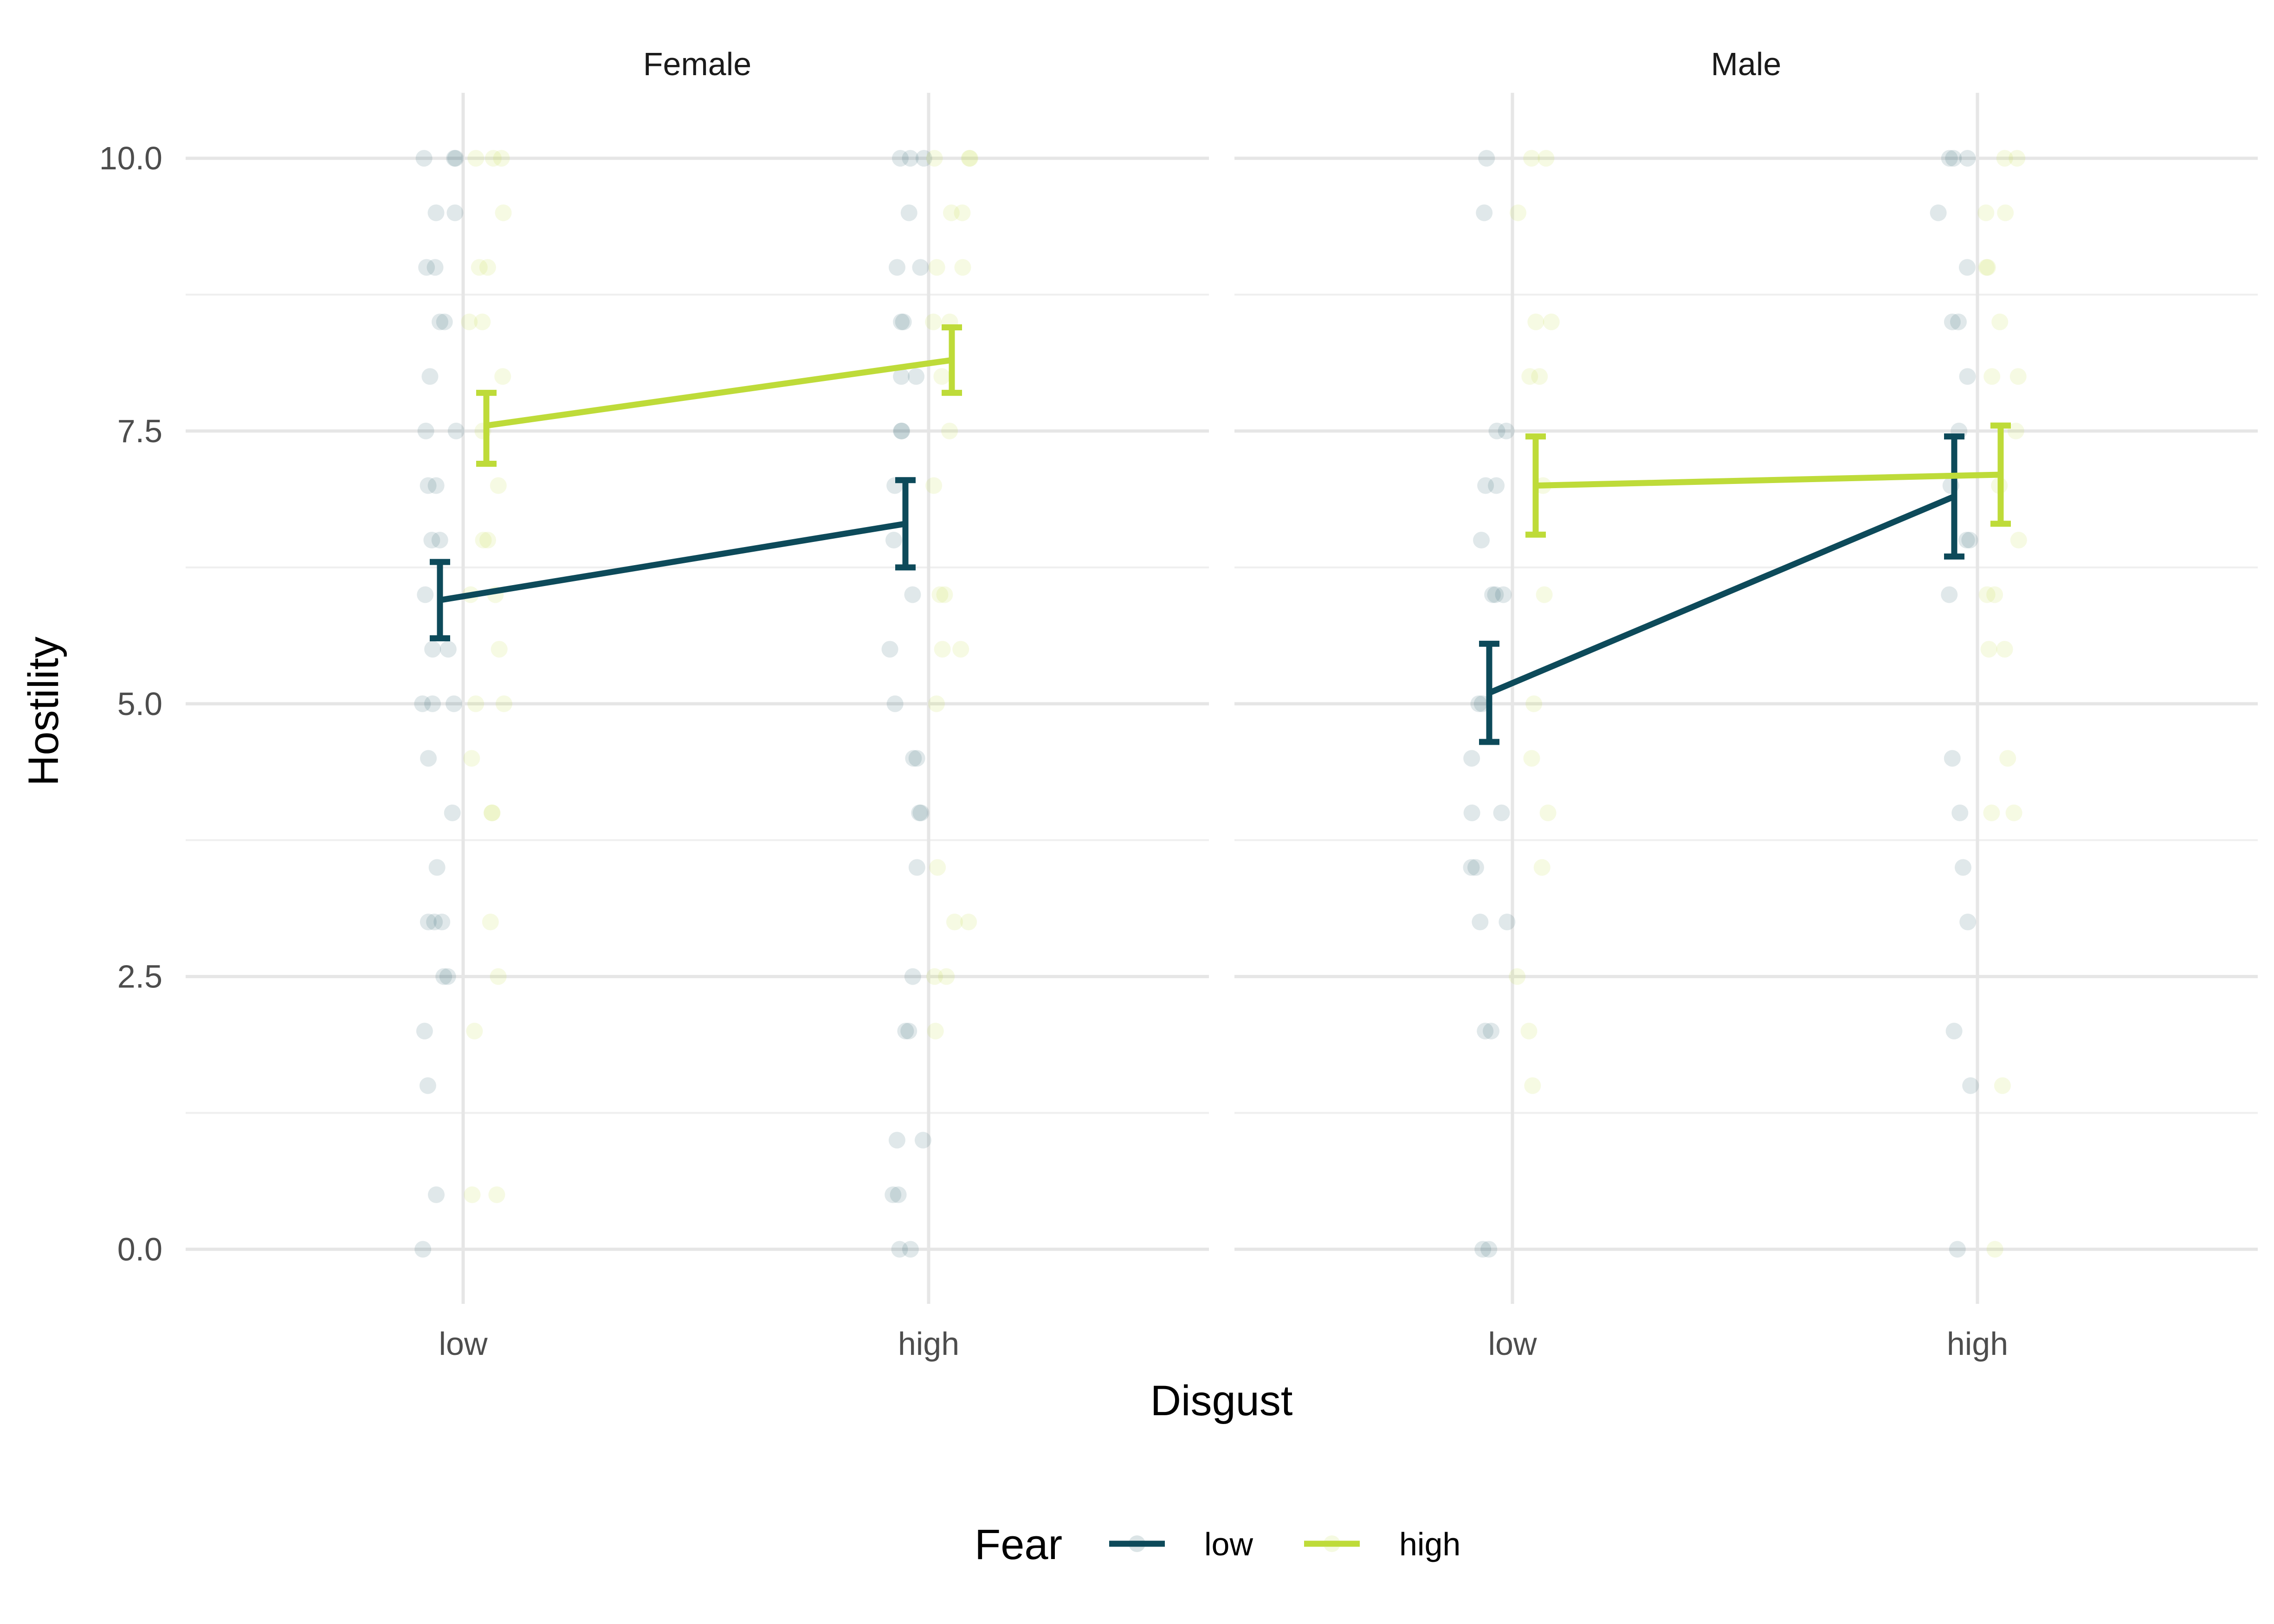 The height and width of the screenshot is (1624, 2274). Describe the element at coordinates (1746, 64) in the screenshot. I see `facet-label-male: Male` at that location.